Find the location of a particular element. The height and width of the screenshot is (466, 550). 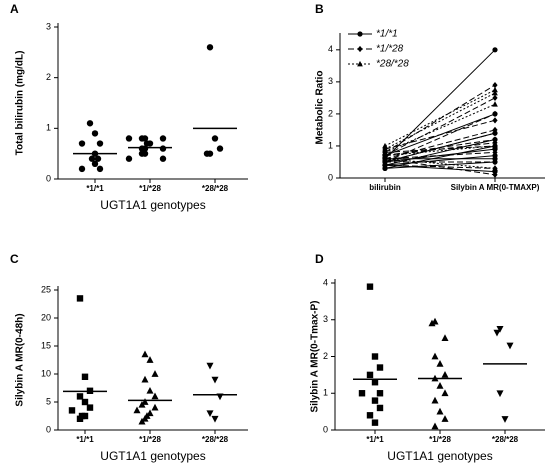

x-tick-label: *1/*1 is located at coordinates (85, 439).